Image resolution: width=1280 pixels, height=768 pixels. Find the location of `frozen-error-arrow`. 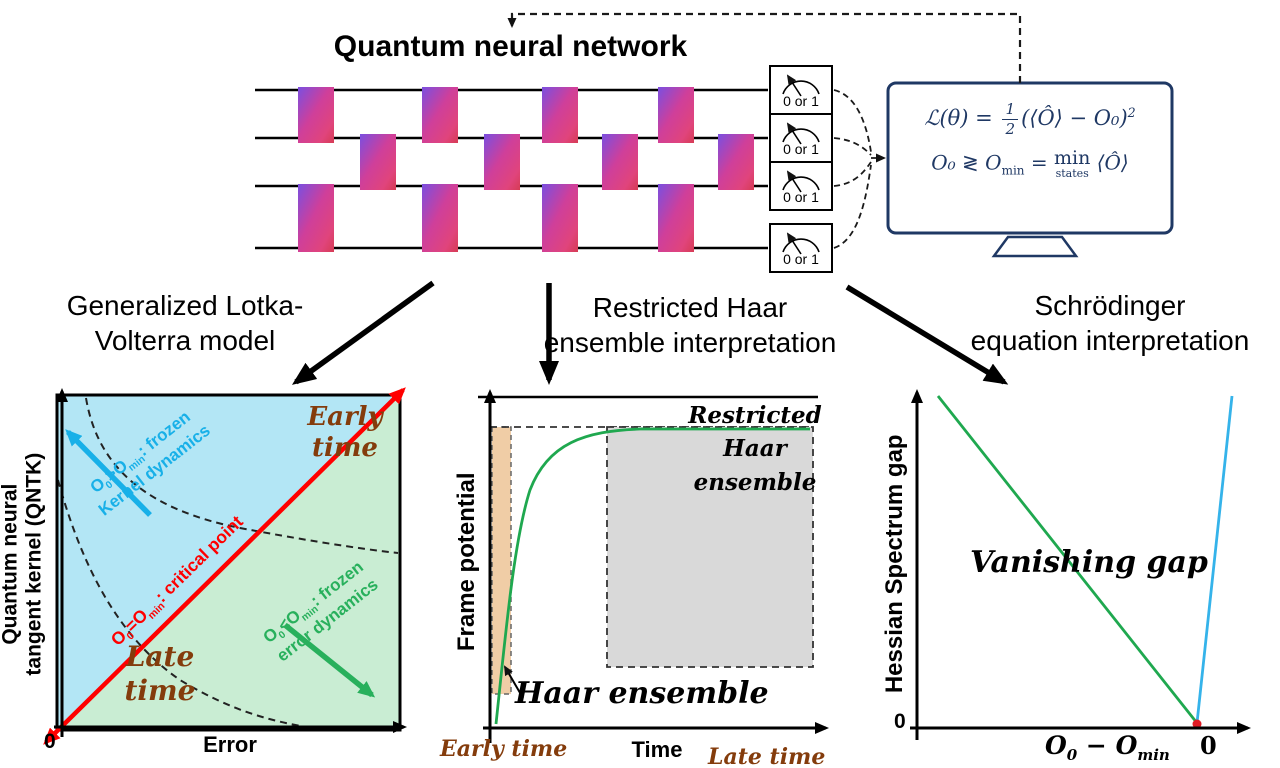

frozen-error-arrow is located at coordinates (329, 660).